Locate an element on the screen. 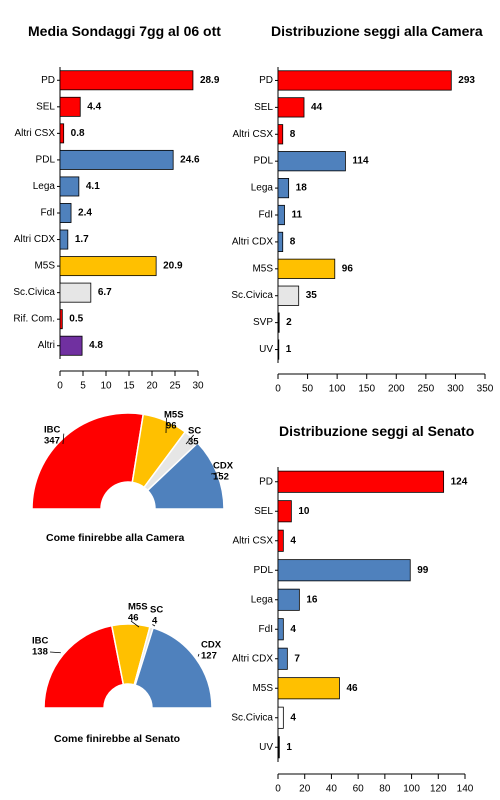 This screenshot has height=800, width=500. value-label: 10 is located at coordinates (304, 511).